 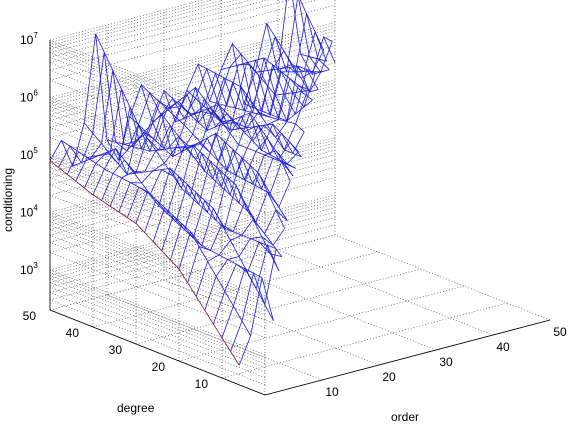 What do you see at coordinates (446, 362) in the screenshot?
I see `x-tick-label: 30` at bounding box center [446, 362].